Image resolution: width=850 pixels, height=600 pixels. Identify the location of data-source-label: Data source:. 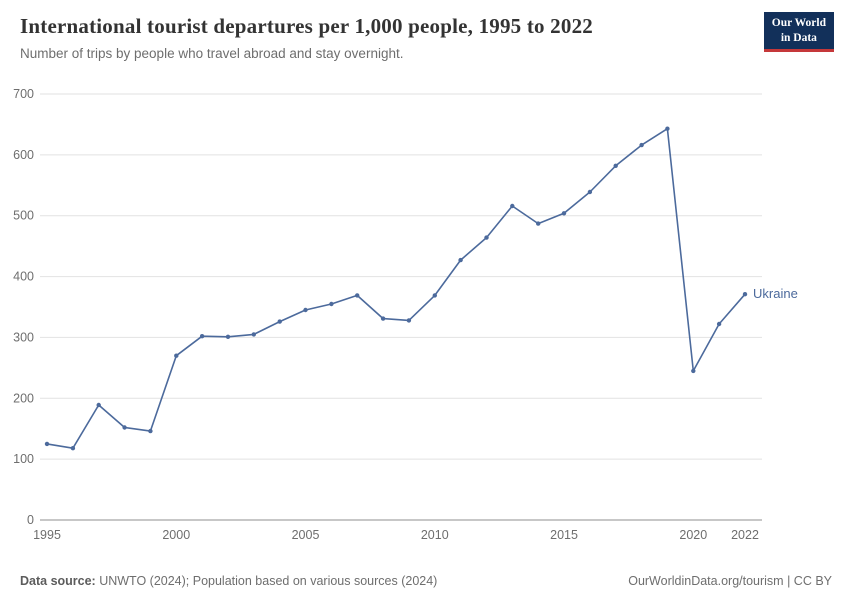
(58, 581).